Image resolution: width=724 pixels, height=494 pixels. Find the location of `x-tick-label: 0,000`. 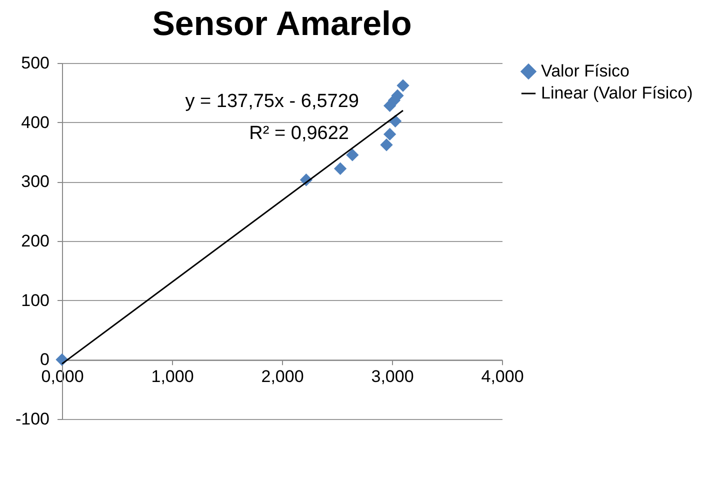

x-tick-label: 0,000 is located at coordinates (62, 376).